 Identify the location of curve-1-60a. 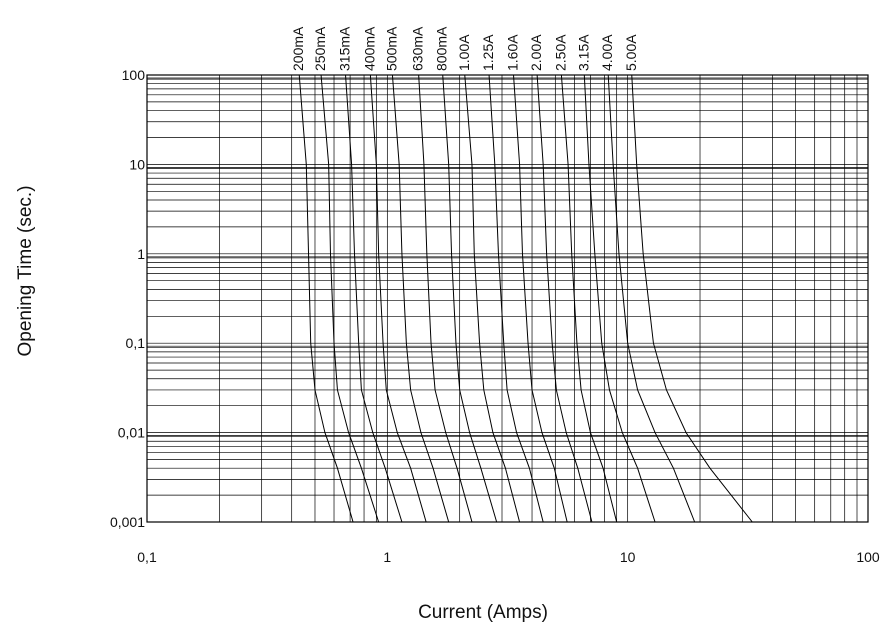
(540, 298).